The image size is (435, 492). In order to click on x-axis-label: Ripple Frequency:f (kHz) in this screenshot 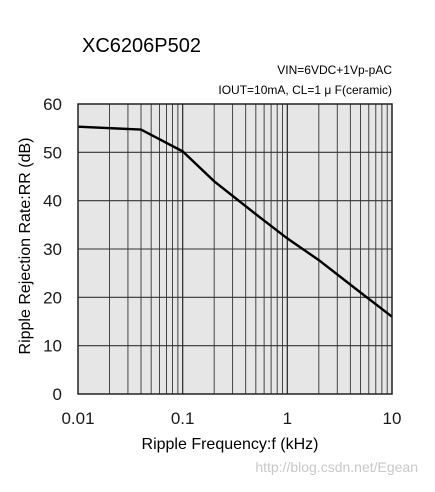, I will do `click(230, 444)`.